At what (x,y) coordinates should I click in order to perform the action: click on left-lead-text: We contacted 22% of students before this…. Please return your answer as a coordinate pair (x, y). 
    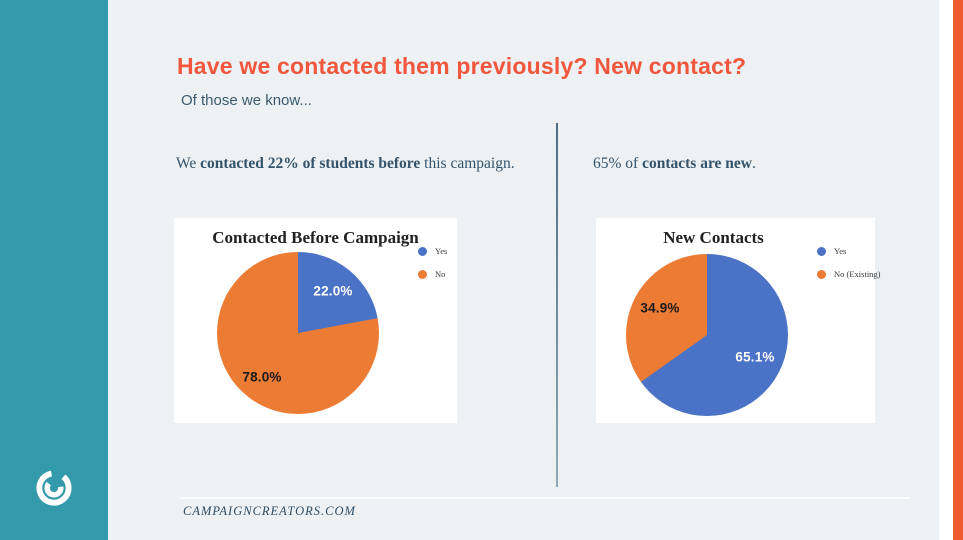
    Looking at the image, I should click on (356, 164).